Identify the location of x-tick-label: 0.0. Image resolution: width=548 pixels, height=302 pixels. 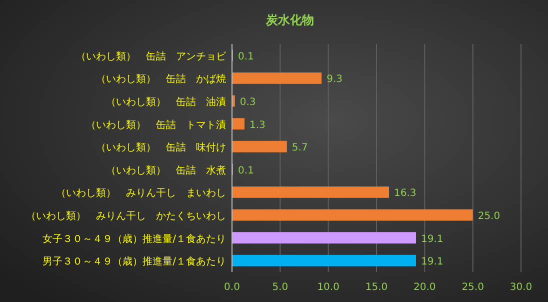
(232, 287).